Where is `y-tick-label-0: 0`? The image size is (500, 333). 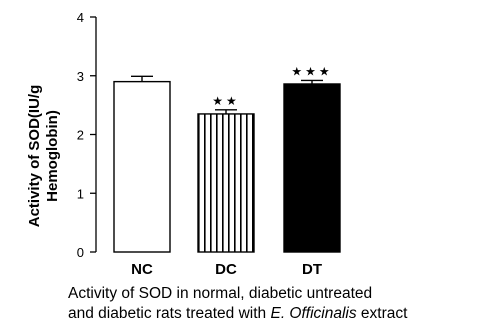 y-tick-label-0: 0 is located at coordinates (80, 252).